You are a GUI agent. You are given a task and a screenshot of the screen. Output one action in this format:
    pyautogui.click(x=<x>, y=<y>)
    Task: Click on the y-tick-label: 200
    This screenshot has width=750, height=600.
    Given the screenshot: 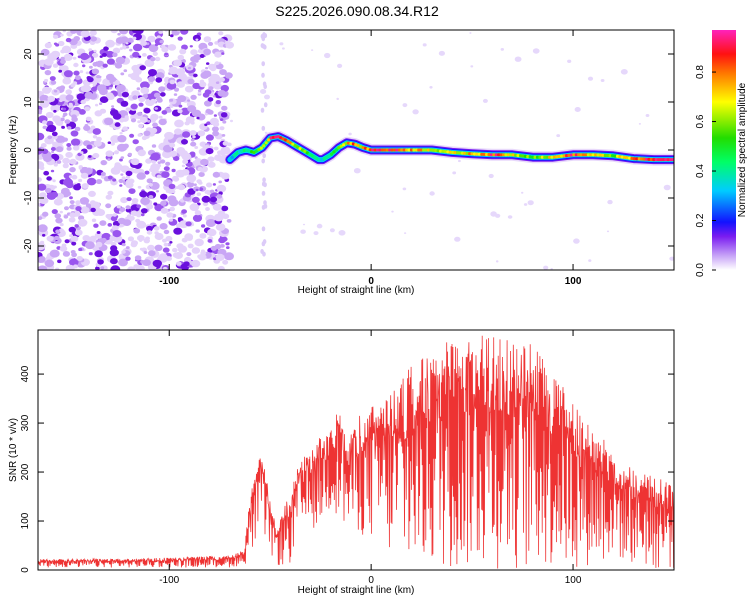 What is the action you would take?
    pyautogui.click(x=25, y=471)
    